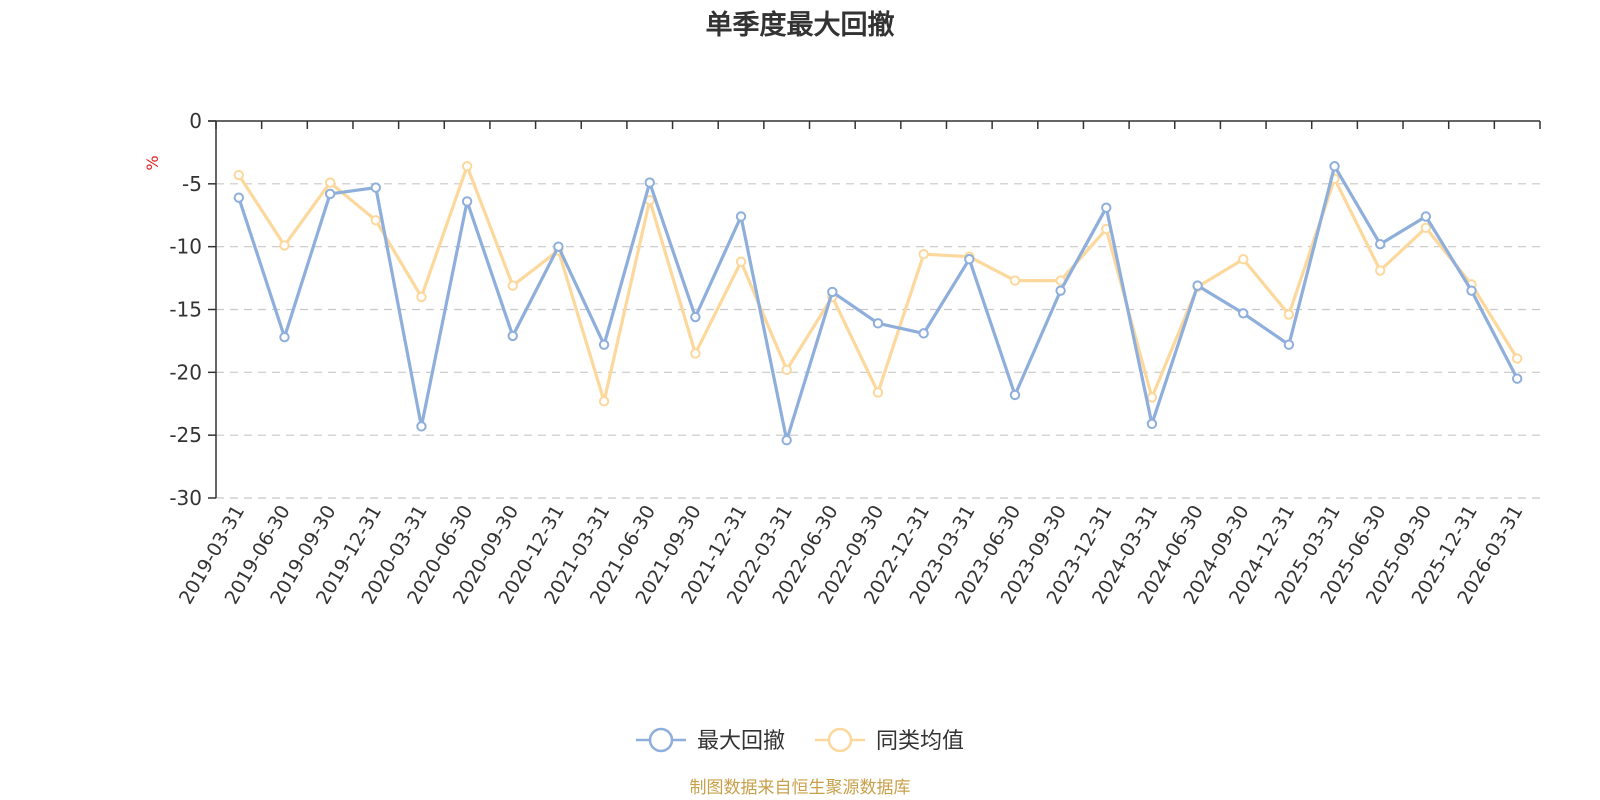 The width and height of the screenshot is (1600, 800). I want to click on y-tick-label: 0, so click(195, 121).